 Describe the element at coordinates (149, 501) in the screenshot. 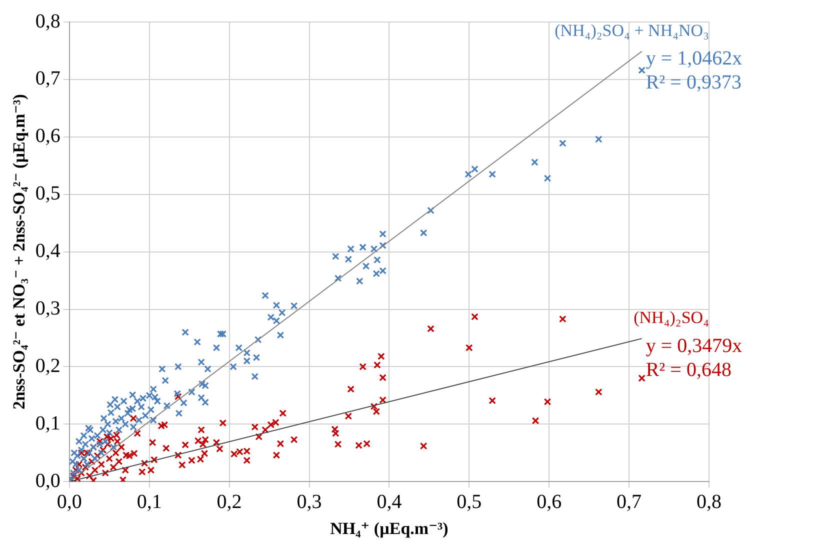

I see `x-tick-label: 0,1` at that location.